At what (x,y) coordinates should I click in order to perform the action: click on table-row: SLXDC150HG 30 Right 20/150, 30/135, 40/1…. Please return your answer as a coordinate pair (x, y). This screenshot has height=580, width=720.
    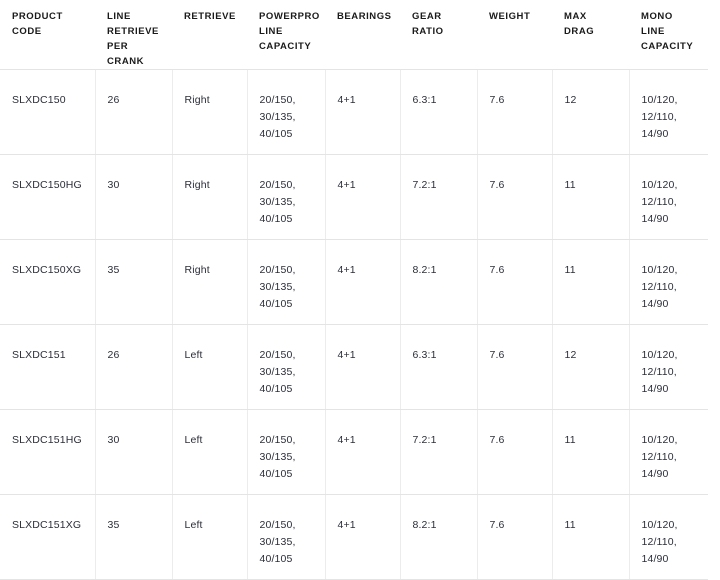
    Looking at the image, I should click on (354, 197).